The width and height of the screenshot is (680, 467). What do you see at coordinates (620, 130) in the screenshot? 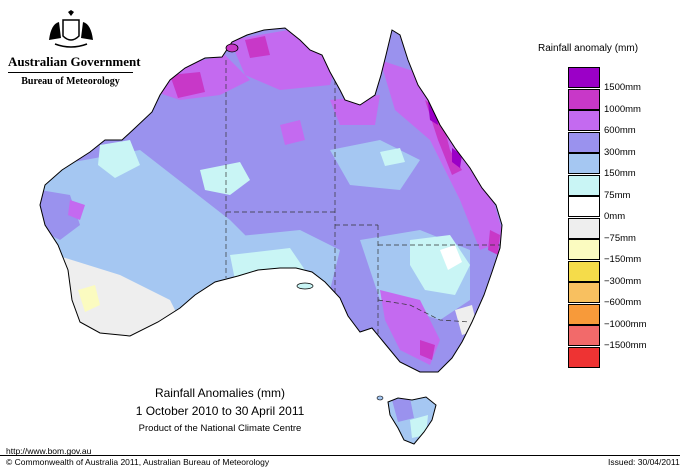
I see `legend-label: 600mm` at bounding box center [620, 130].